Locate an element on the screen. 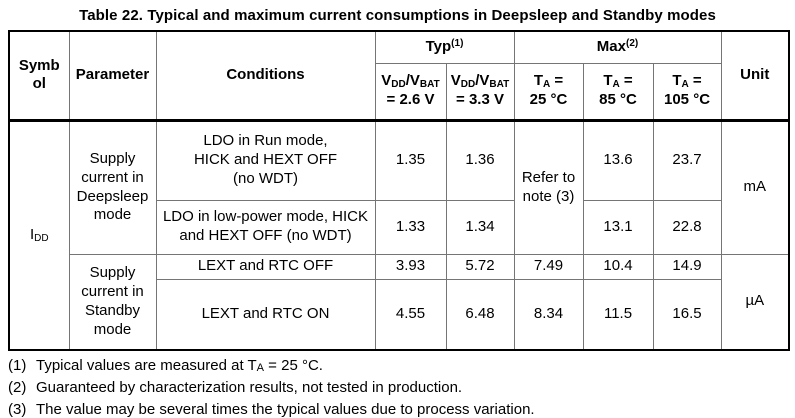  header-unit: Unit is located at coordinates (755, 75).